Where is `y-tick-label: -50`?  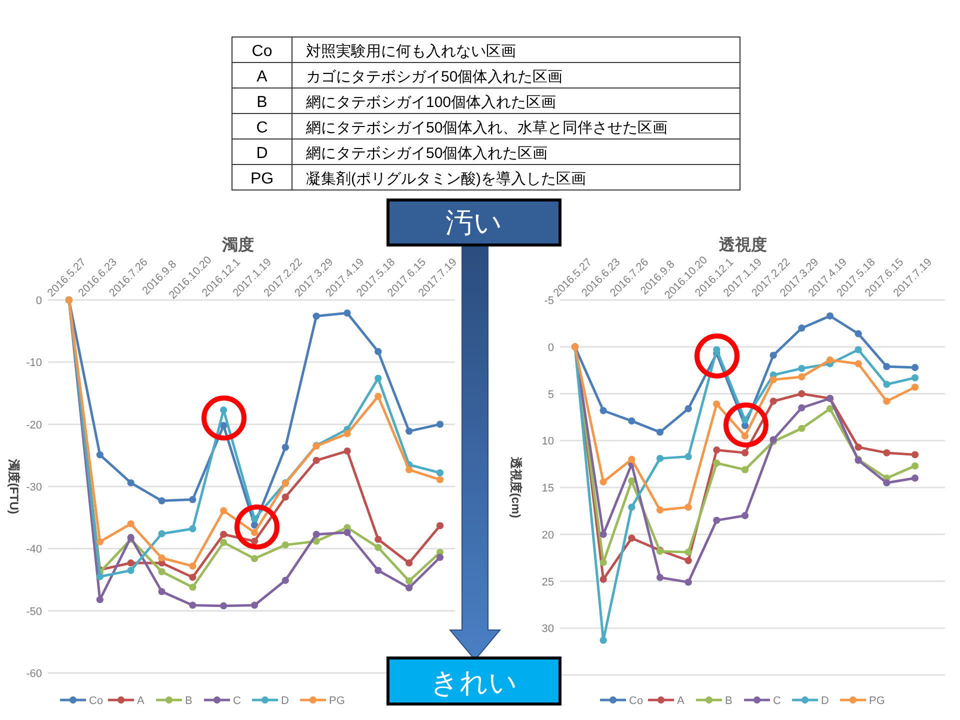 y-tick-label: -50 is located at coordinates (34, 612).